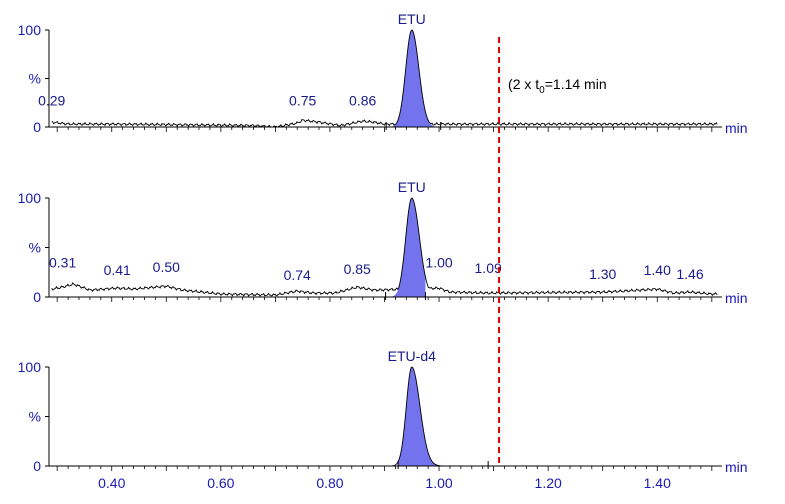 This screenshot has width=785, height=504. I want to click on dead-time-annotation: (2 x t0=1.14 min, so click(557, 86).